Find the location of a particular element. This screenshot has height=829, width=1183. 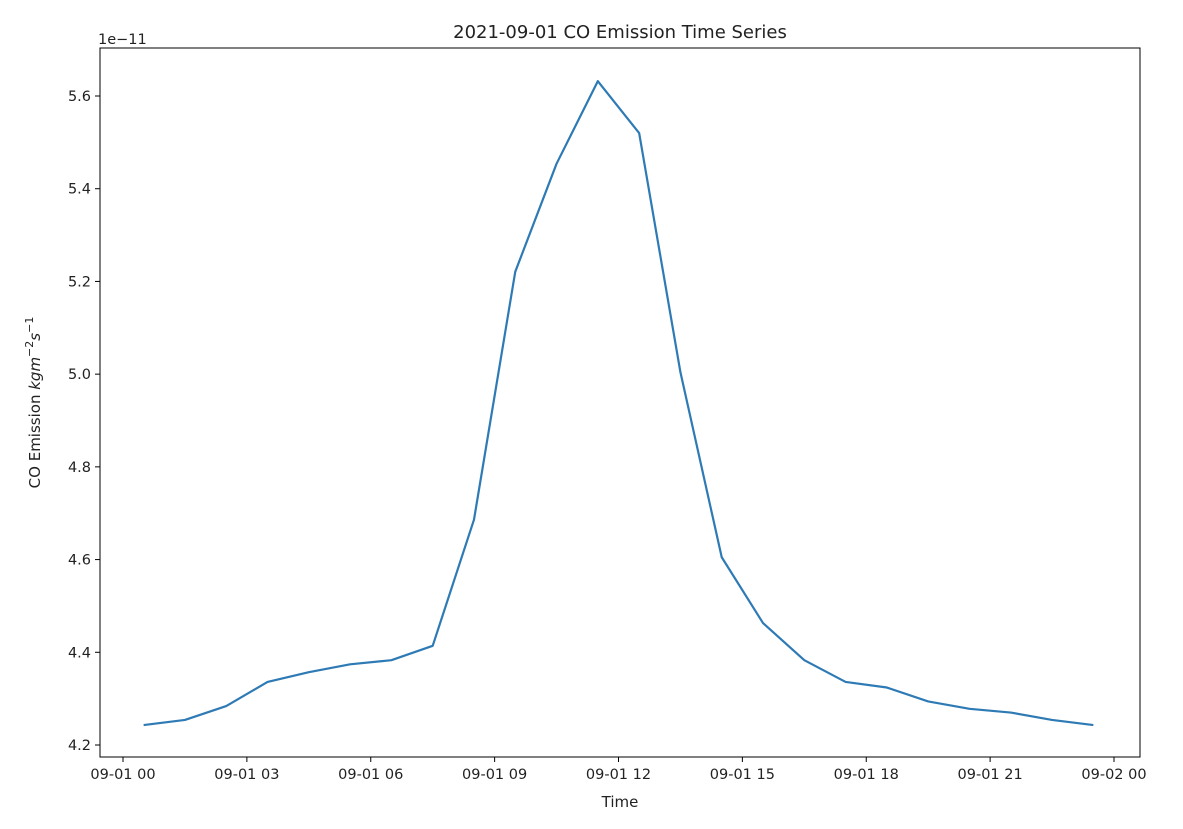

x-tick-label: 09-02 00 is located at coordinates (1113, 775).